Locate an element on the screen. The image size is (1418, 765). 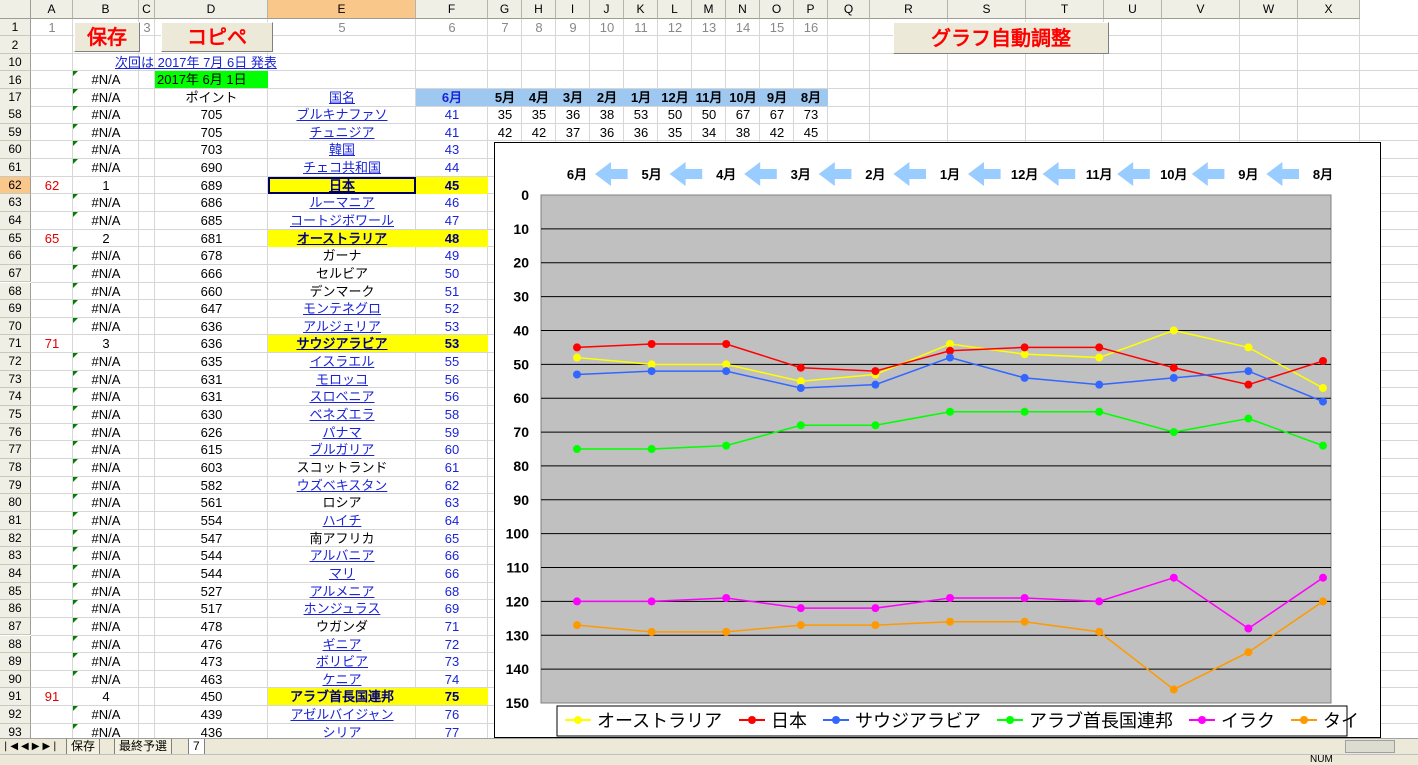
row-header-86: 86 is located at coordinates (15, 609).